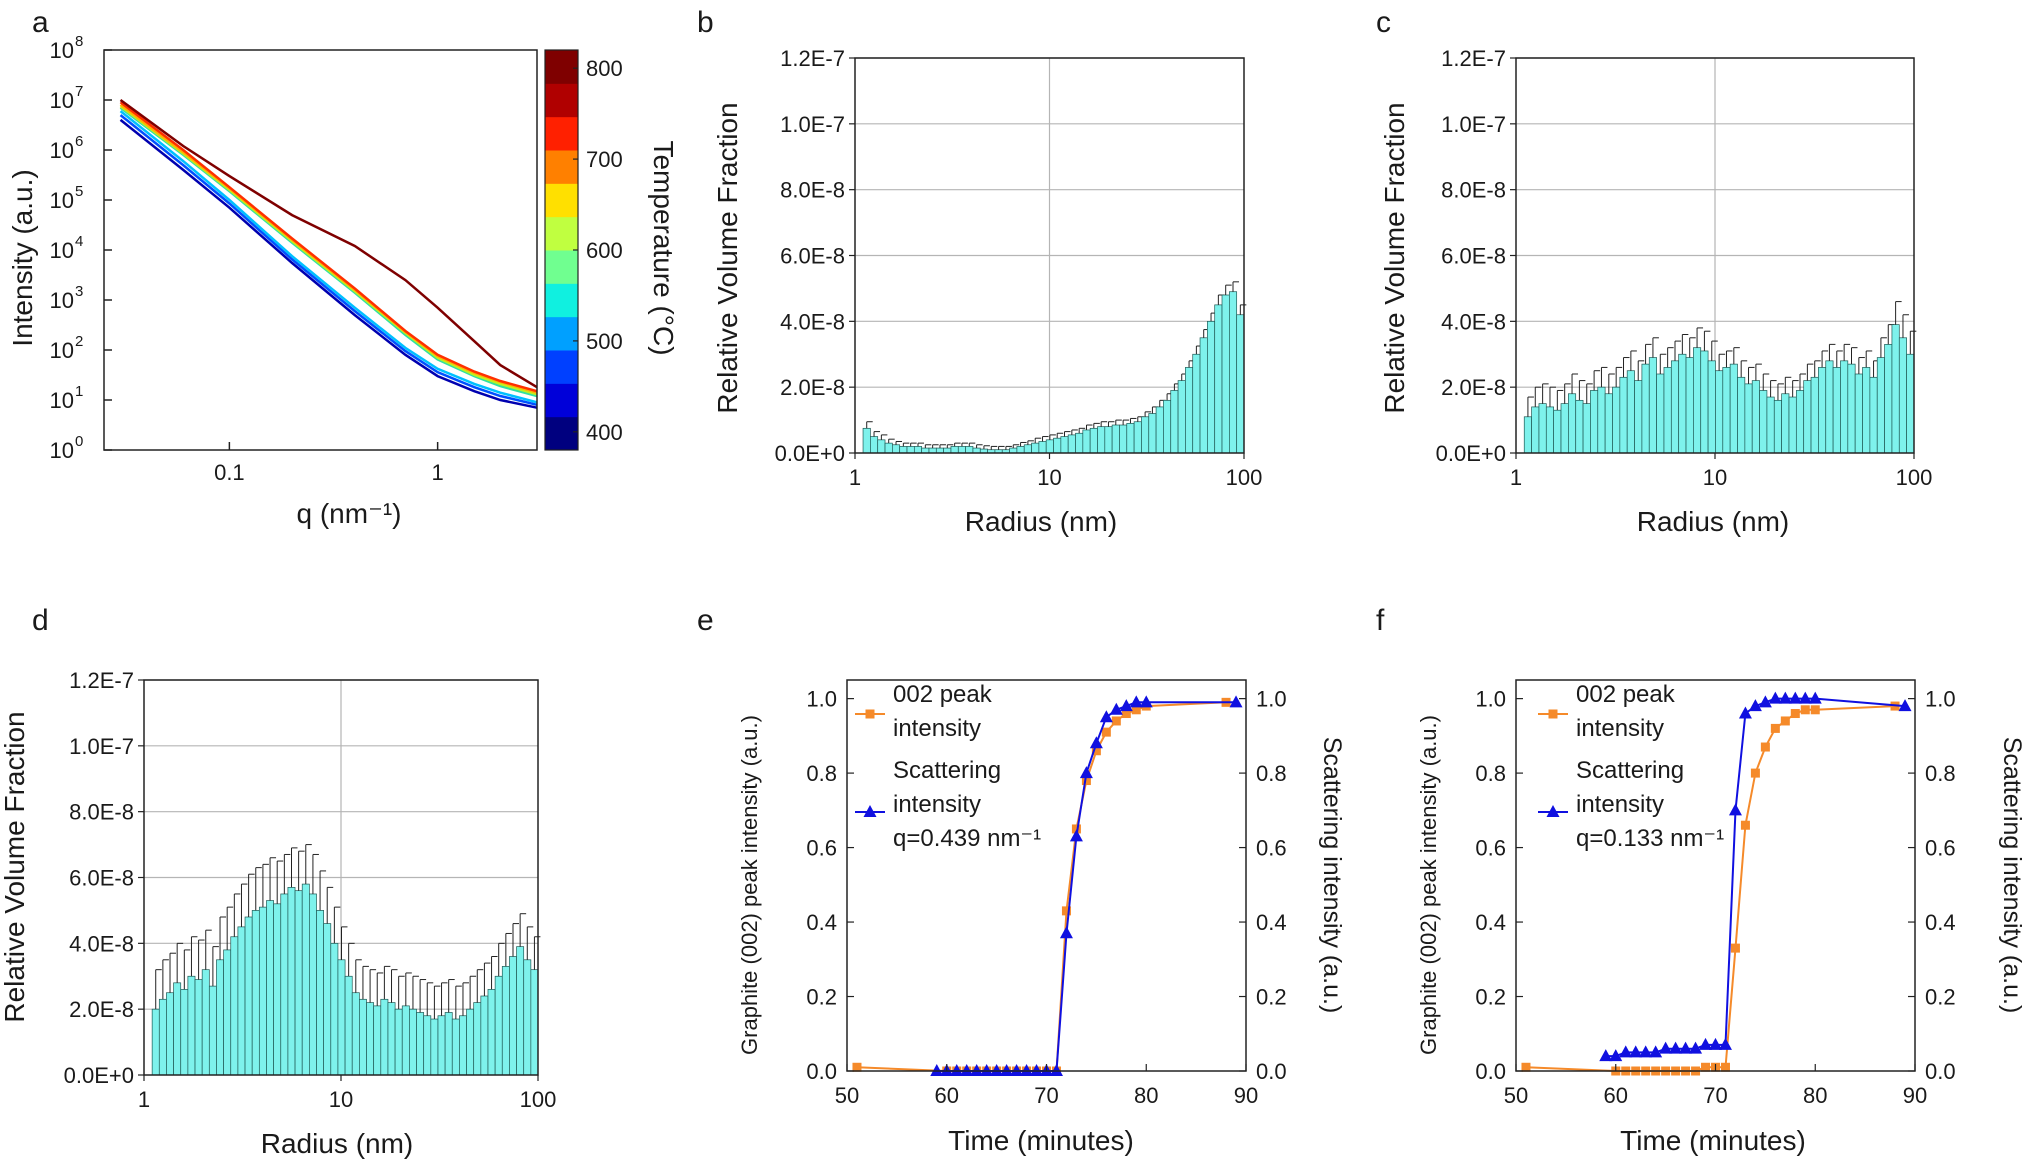 Image resolution: width=2032 pixels, height=1163 pixels. I want to click on ytick-label-6: 1.2E-7, so click(812, 58).